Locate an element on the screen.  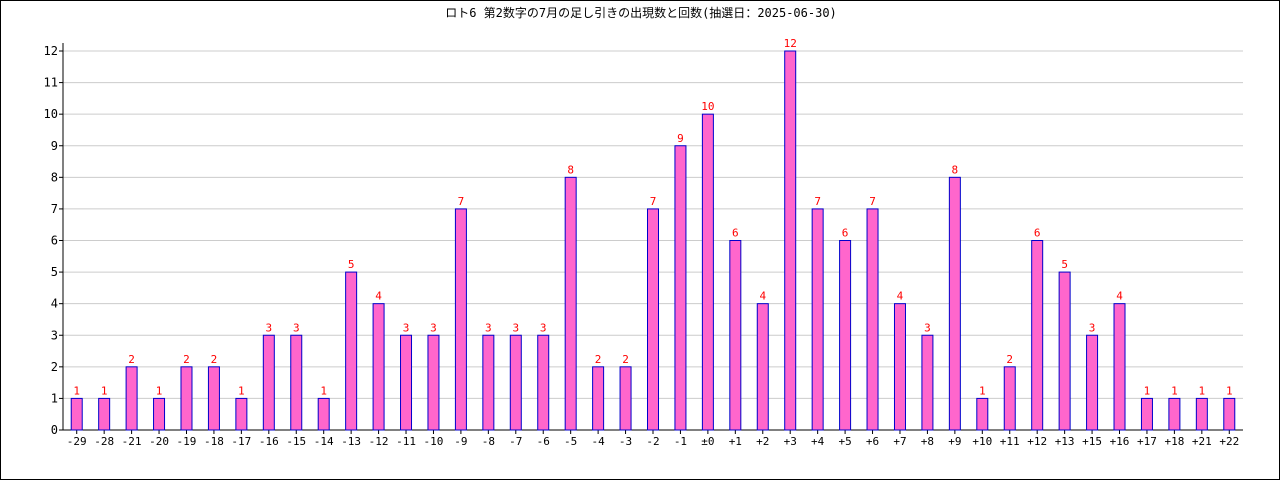
data-label: 12 is located at coordinates (790, 43).